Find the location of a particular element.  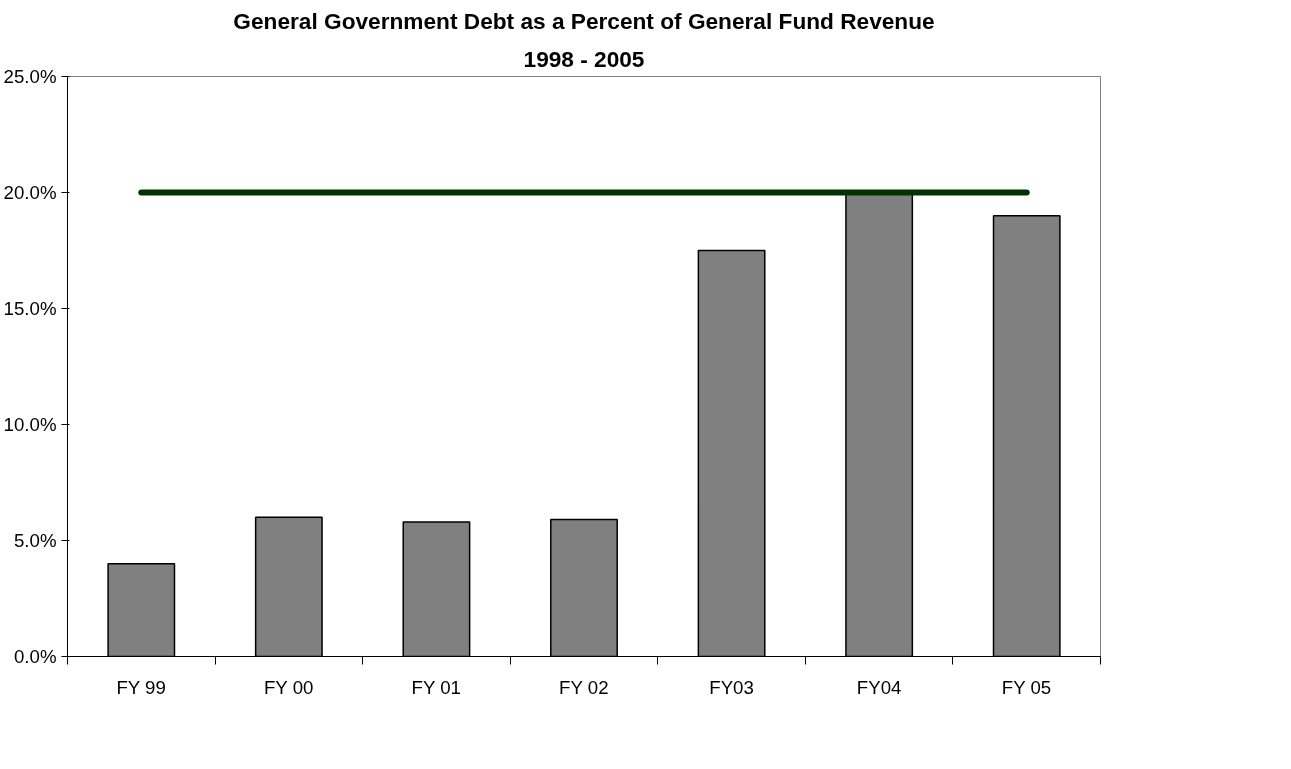

x-tick-label: FY03 is located at coordinates (731, 687).